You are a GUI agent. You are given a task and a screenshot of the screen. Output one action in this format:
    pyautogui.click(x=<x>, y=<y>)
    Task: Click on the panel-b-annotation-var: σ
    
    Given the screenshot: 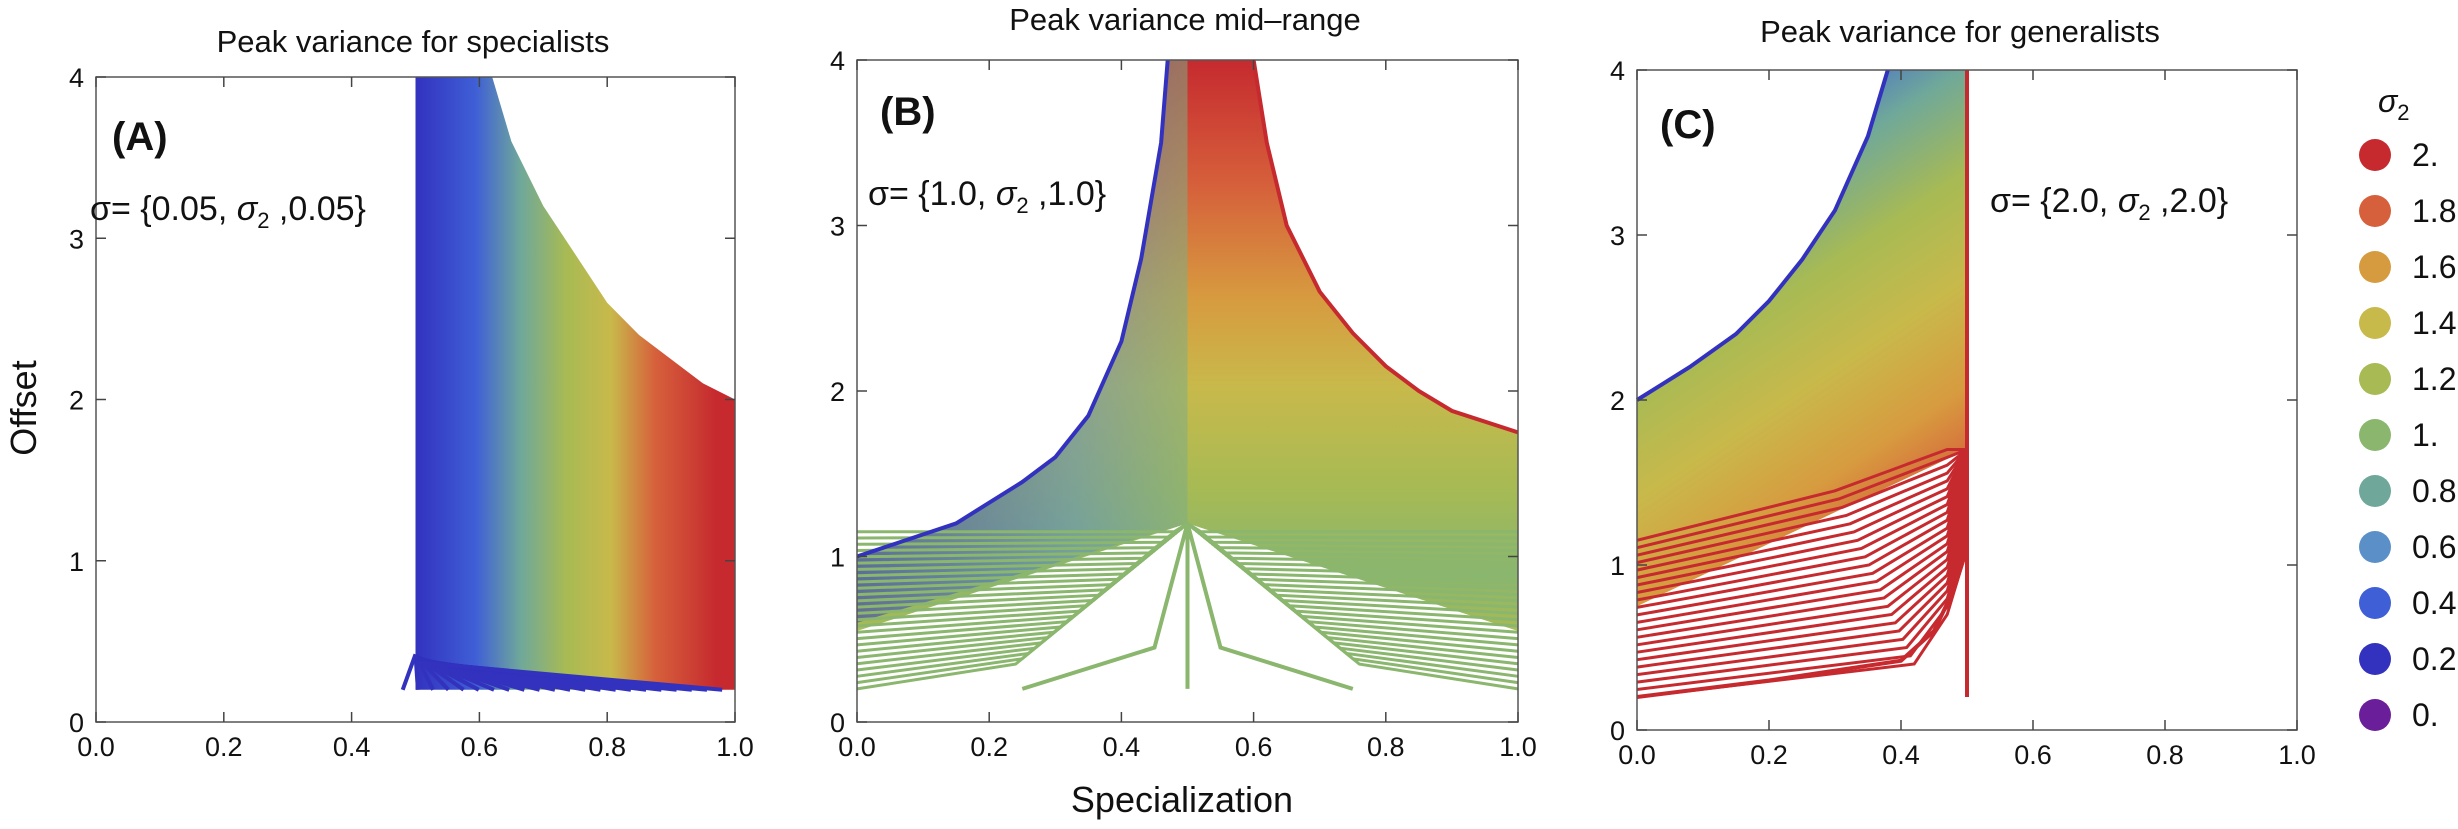 What is the action you would take?
    pyautogui.click(x=1007, y=194)
    